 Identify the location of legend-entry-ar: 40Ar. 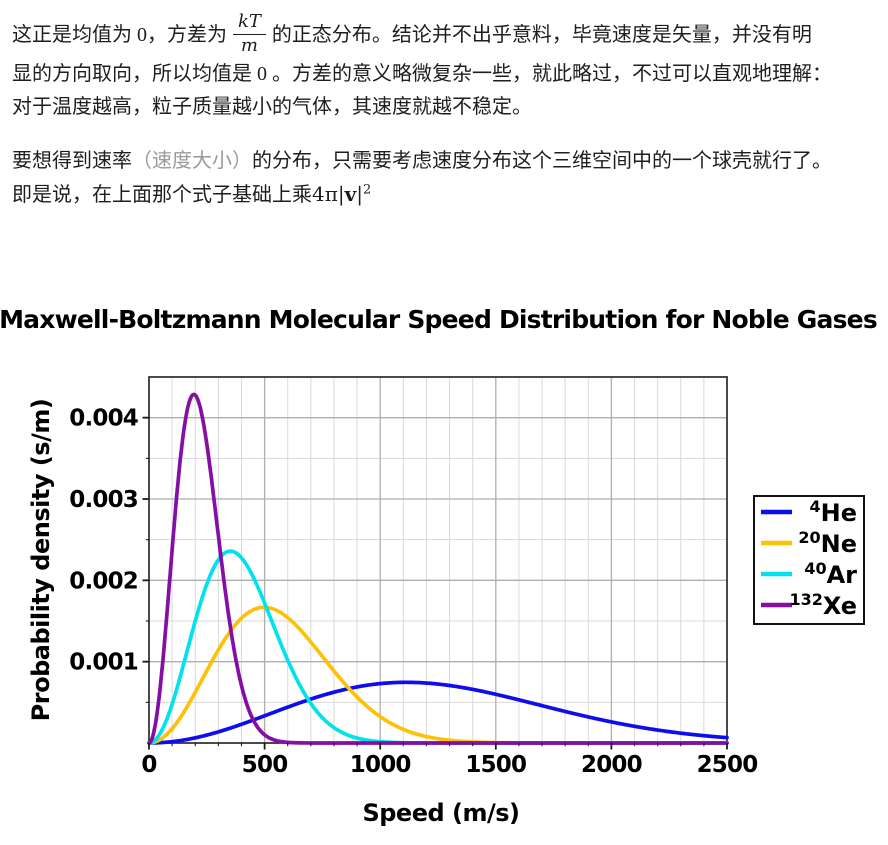
(809, 574).